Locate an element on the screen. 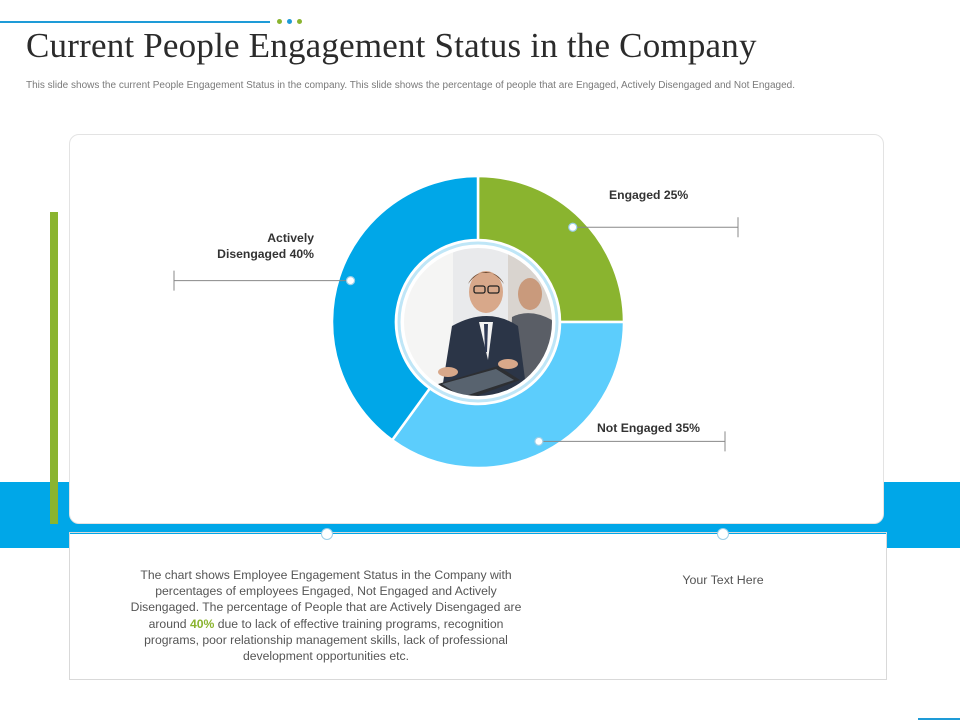 Image resolution: width=960 pixels, height=720 pixels. accent-dot-green is located at coordinates (279, 21).